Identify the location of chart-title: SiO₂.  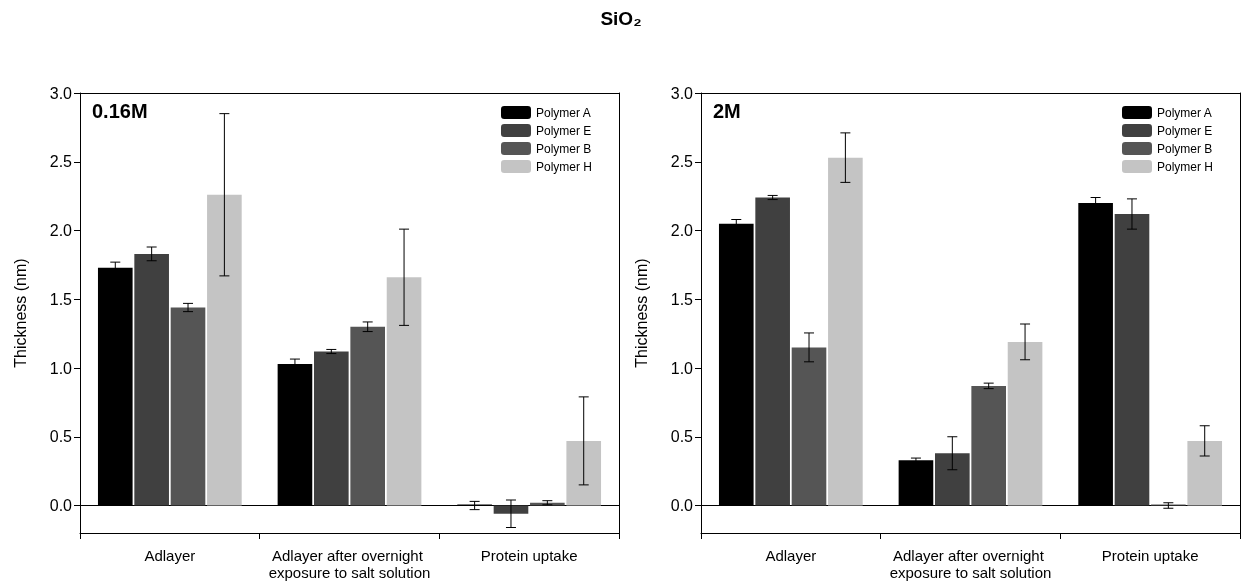
(621, 19).